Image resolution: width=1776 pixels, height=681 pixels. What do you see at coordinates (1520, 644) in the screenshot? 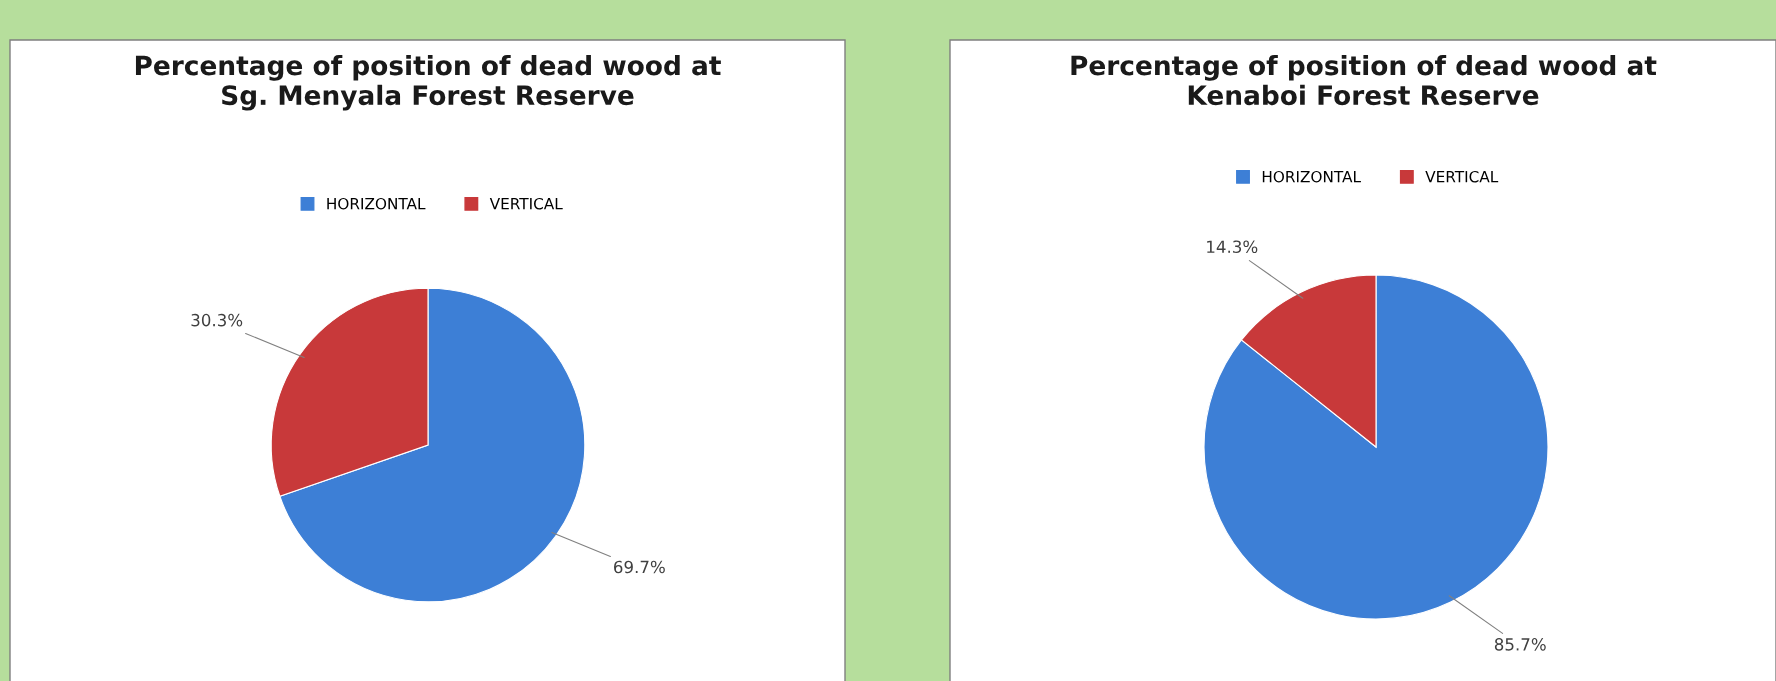
I see `data-label: 85.7%` at bounding box center [1520, 644].